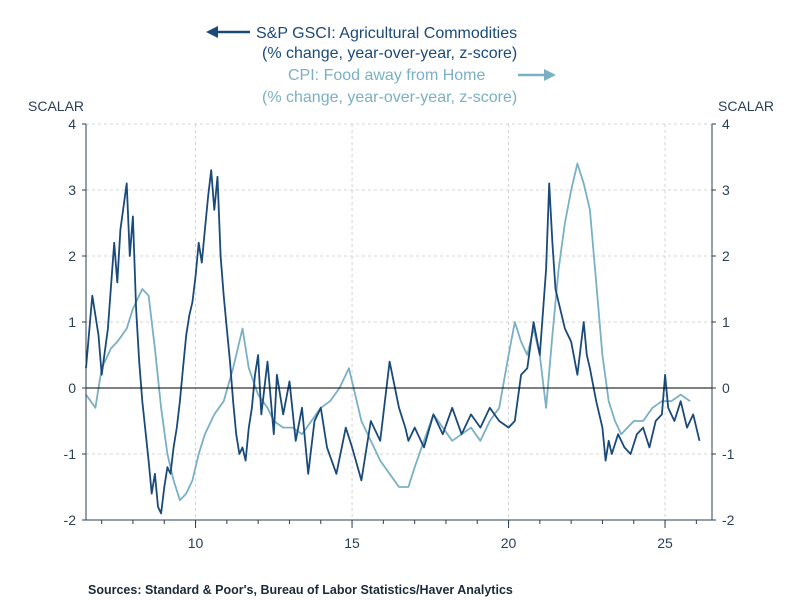 The image size is (800, 600). What do you see at coordinates (665, 543) in the screenshot?
I see `x-tick-label: 25` at bounding box center [665, 543].